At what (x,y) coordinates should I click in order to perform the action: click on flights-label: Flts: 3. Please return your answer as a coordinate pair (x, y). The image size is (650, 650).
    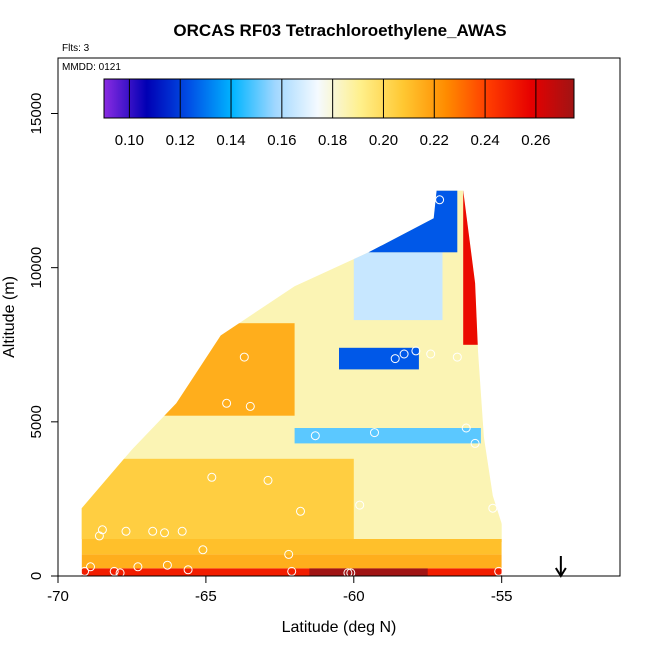
    Looking at the image, I should click on (76, 48).